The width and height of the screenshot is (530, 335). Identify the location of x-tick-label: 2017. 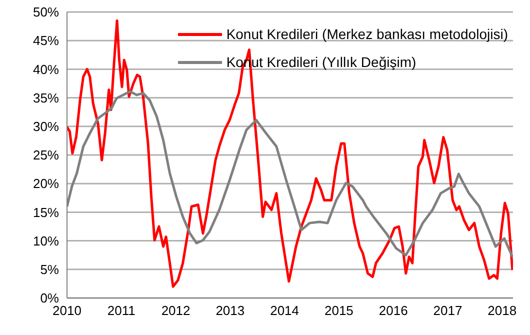
(447, 310).